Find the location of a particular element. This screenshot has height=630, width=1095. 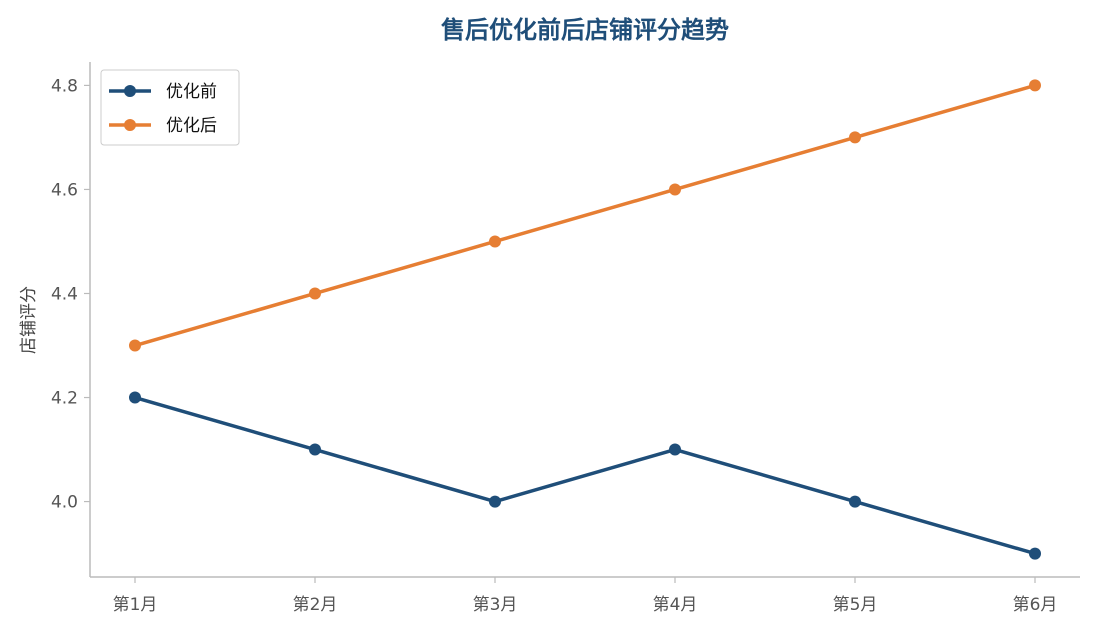

legend-label: 优化后 is located at coordinates (191, 126).